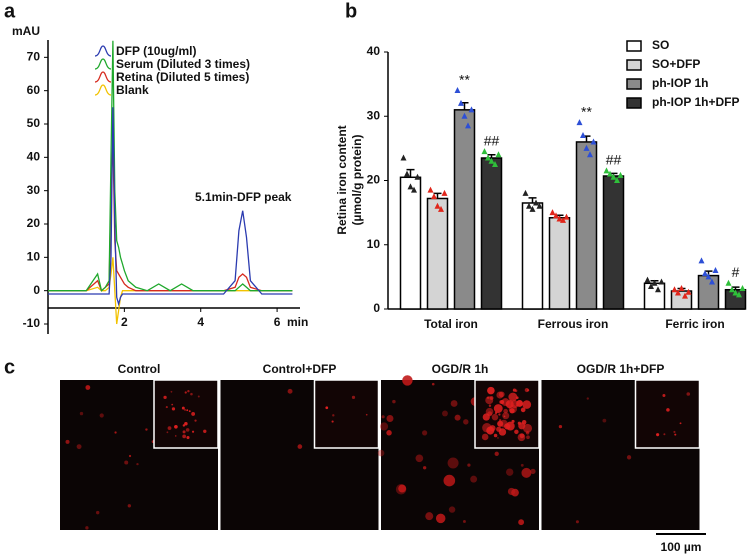 The width and height of the screenshot is (747, 557). Describe the element at coordinates (277, 322) in the screenshot. I see `x-tick-label: 6` at that location.